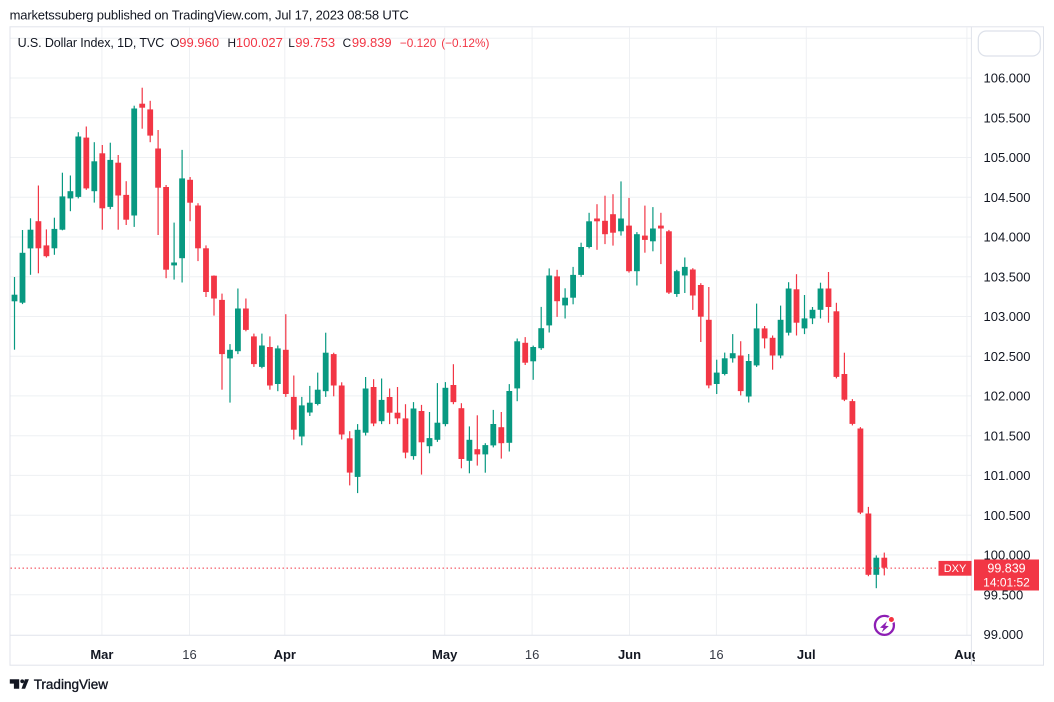 This screenshot has width=1054, height=702. What do you see at coordinates (1004, 594) in the screenshot?
I see `svg-text: 99.500` at bounding box center [1004, 594].